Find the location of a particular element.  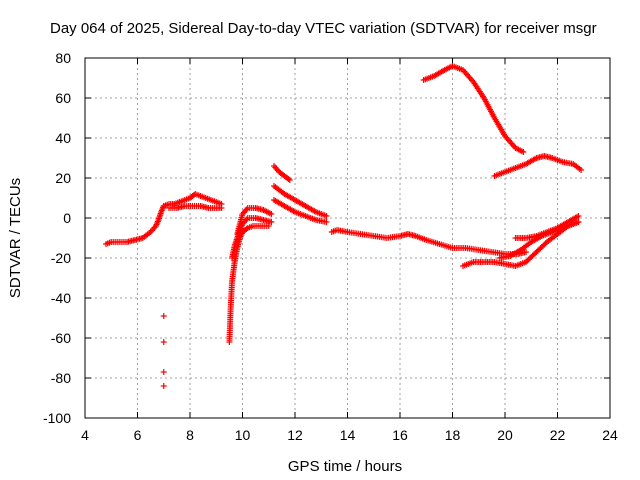

x-tick-label: 4 is located at coordinates (85, 435).